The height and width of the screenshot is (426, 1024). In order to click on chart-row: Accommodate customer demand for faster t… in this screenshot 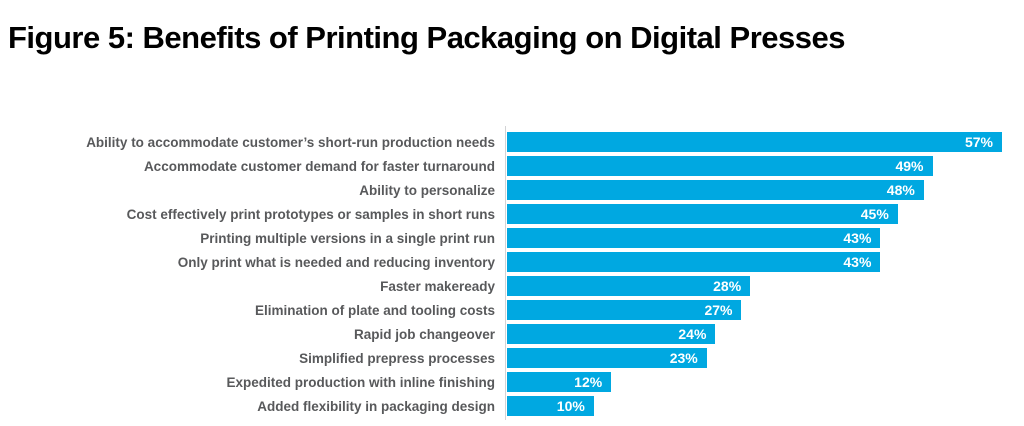, I will do `click(512, 166)`.